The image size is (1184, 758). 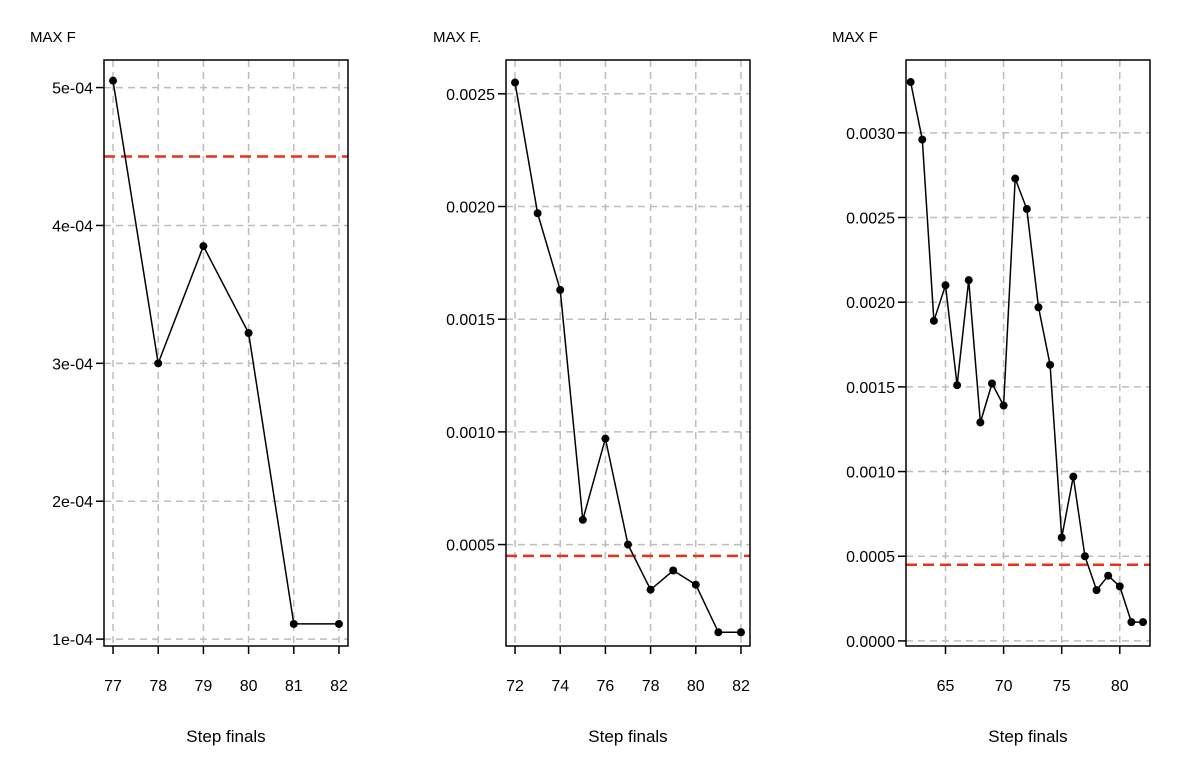 What do you see at coordinates (72, 89) in the screenshot?
I see `y-tick-label: 5e-04` at bounding box center [72, 89].